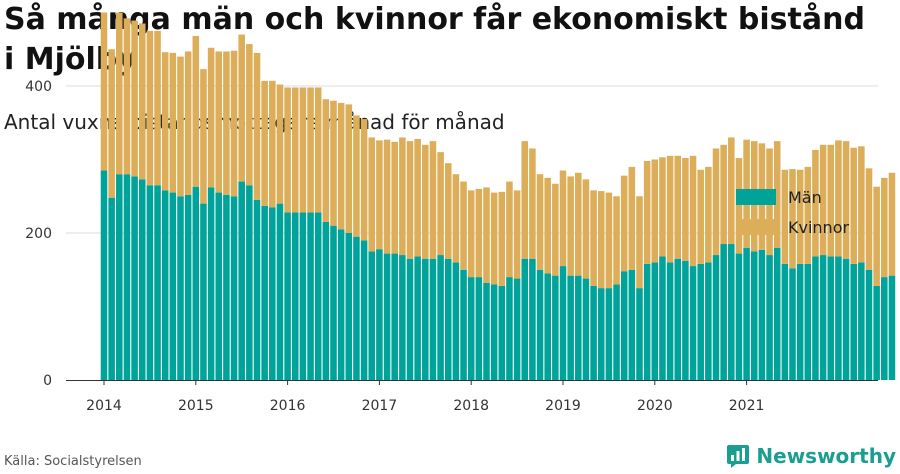 The image size is (900, 474). Describe the element at coordinates (380, 406) in the screenshot. I see `x-tick-label: 2017` at that location.